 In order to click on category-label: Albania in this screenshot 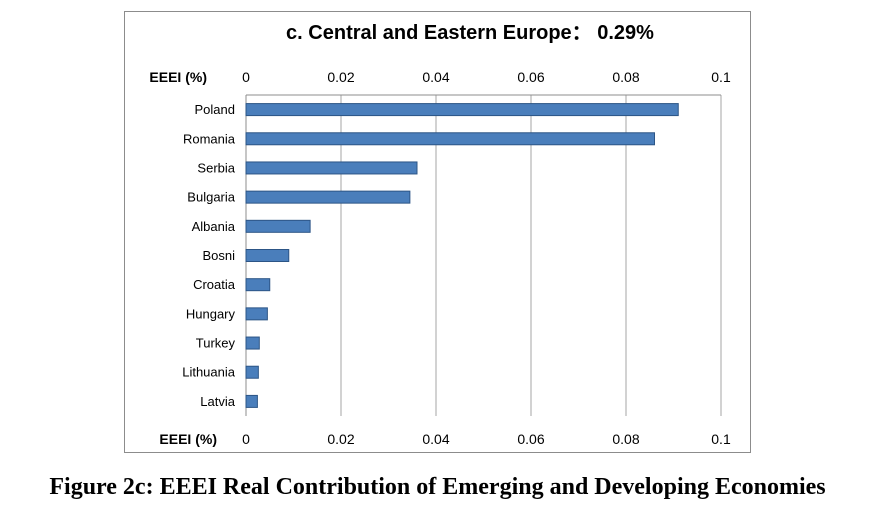, I will do `click(214, 226)`.